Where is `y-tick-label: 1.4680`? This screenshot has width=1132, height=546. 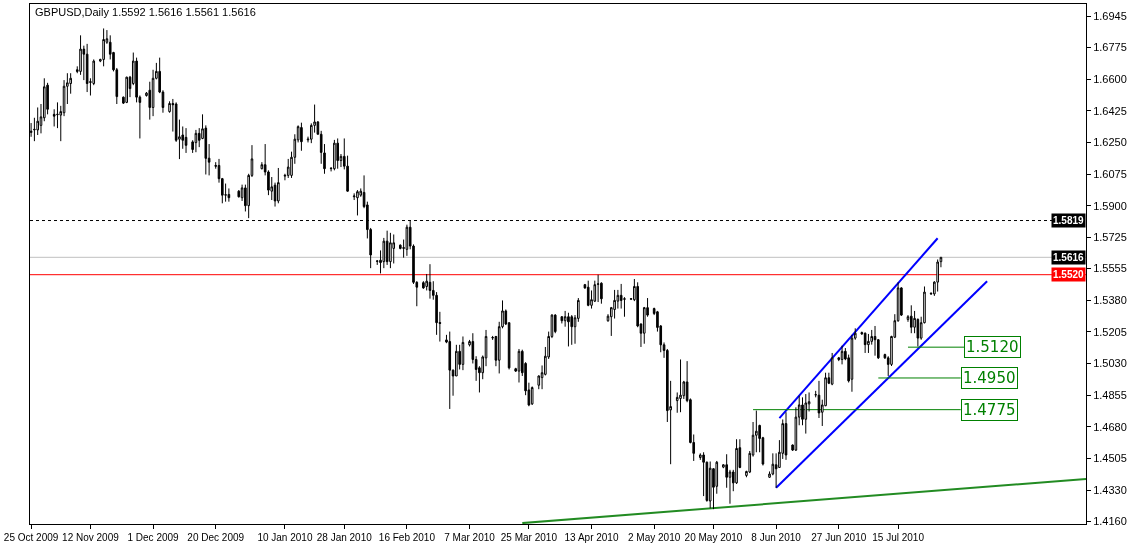 y-tick-label: 1.4680 is located at coordinates (1110, 426).